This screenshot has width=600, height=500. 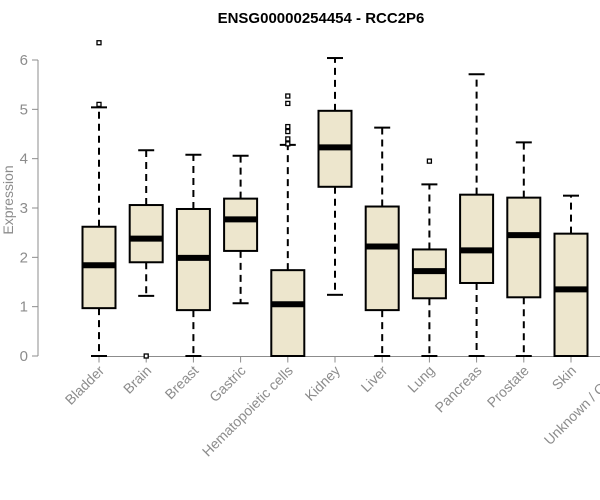 What do you see at coordinates (8, 199) in the screenshot?
I see `y-axis-label: Expression` at bounding box center [8, 199].